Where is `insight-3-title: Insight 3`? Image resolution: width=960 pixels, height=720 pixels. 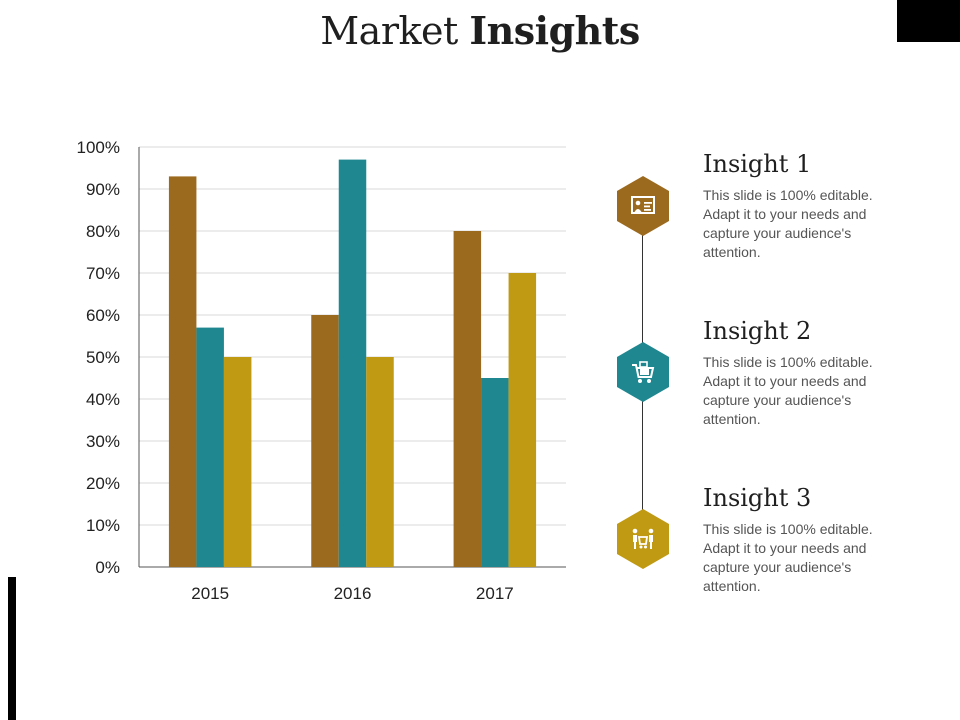 insight-3-title: Insight 3 is located at coordinates (757, 498).